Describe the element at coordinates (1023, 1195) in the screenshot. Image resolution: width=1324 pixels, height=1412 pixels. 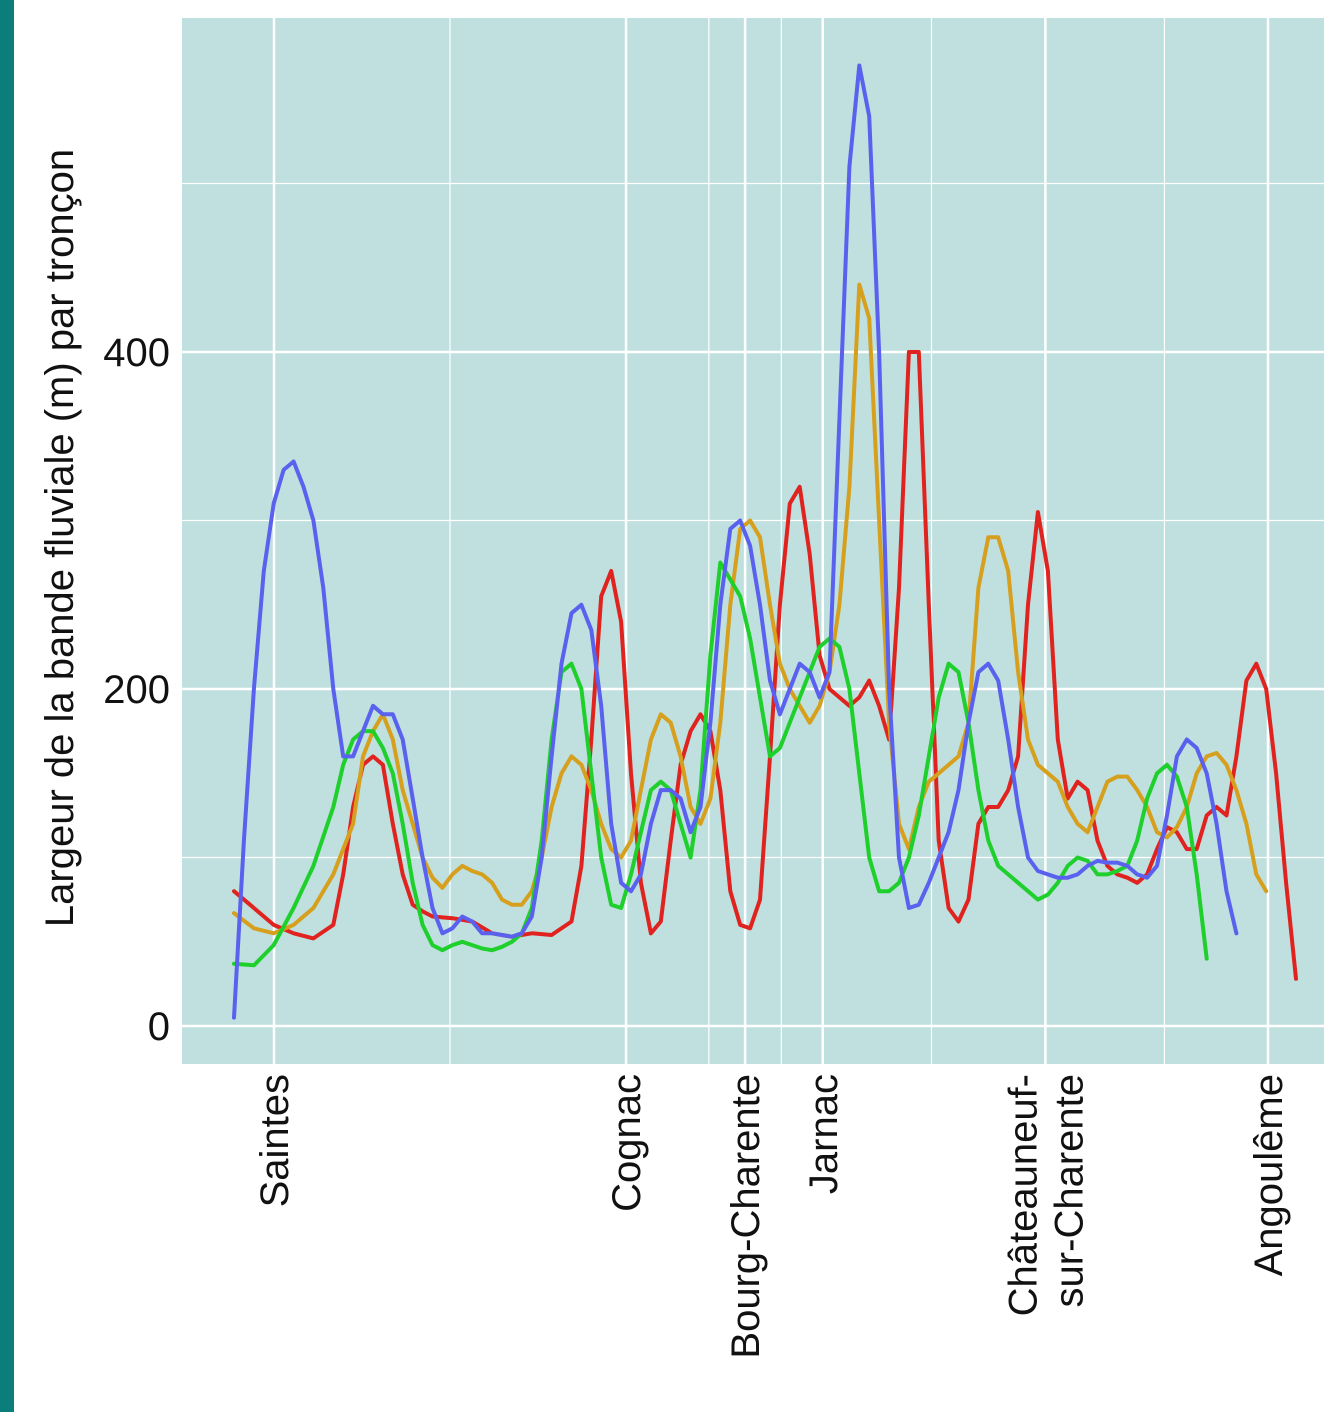
I see `x-tick-label: Châteauneuf-` at that location.